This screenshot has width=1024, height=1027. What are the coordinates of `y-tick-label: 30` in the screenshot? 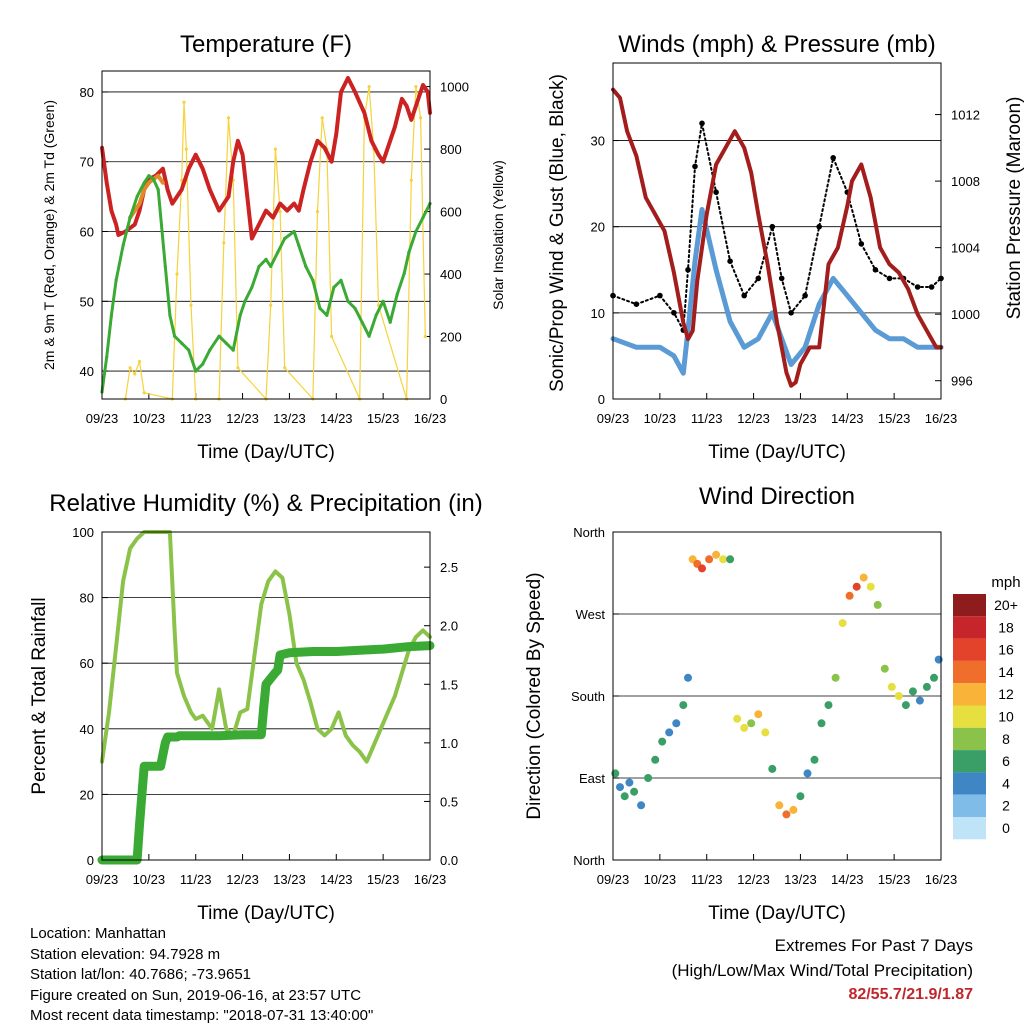 It's located at (598, 141).